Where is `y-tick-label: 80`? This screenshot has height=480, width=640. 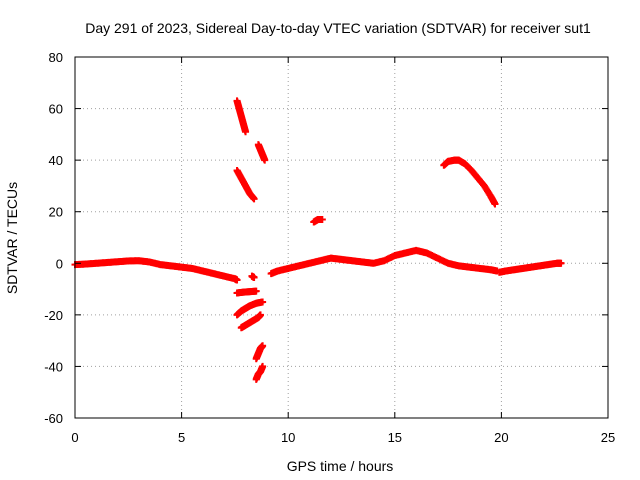
y-tick-label: 80 is located at coordinates (56, 57).